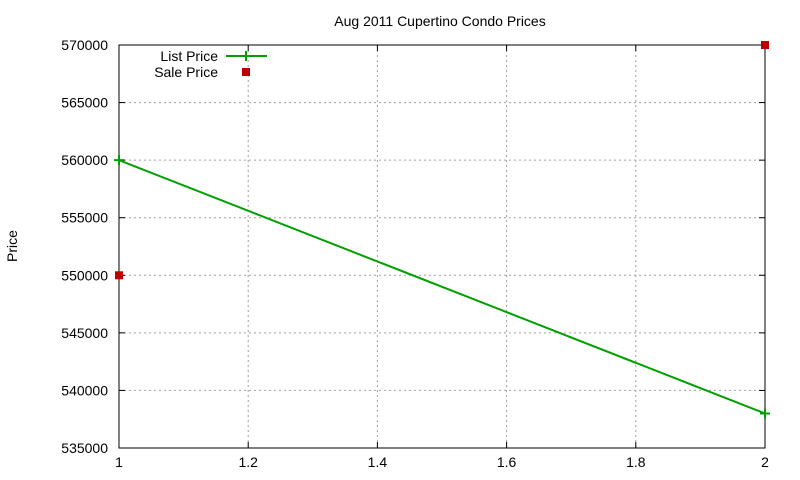  I want to click on x-tick-label: 2, so click(765, 462).